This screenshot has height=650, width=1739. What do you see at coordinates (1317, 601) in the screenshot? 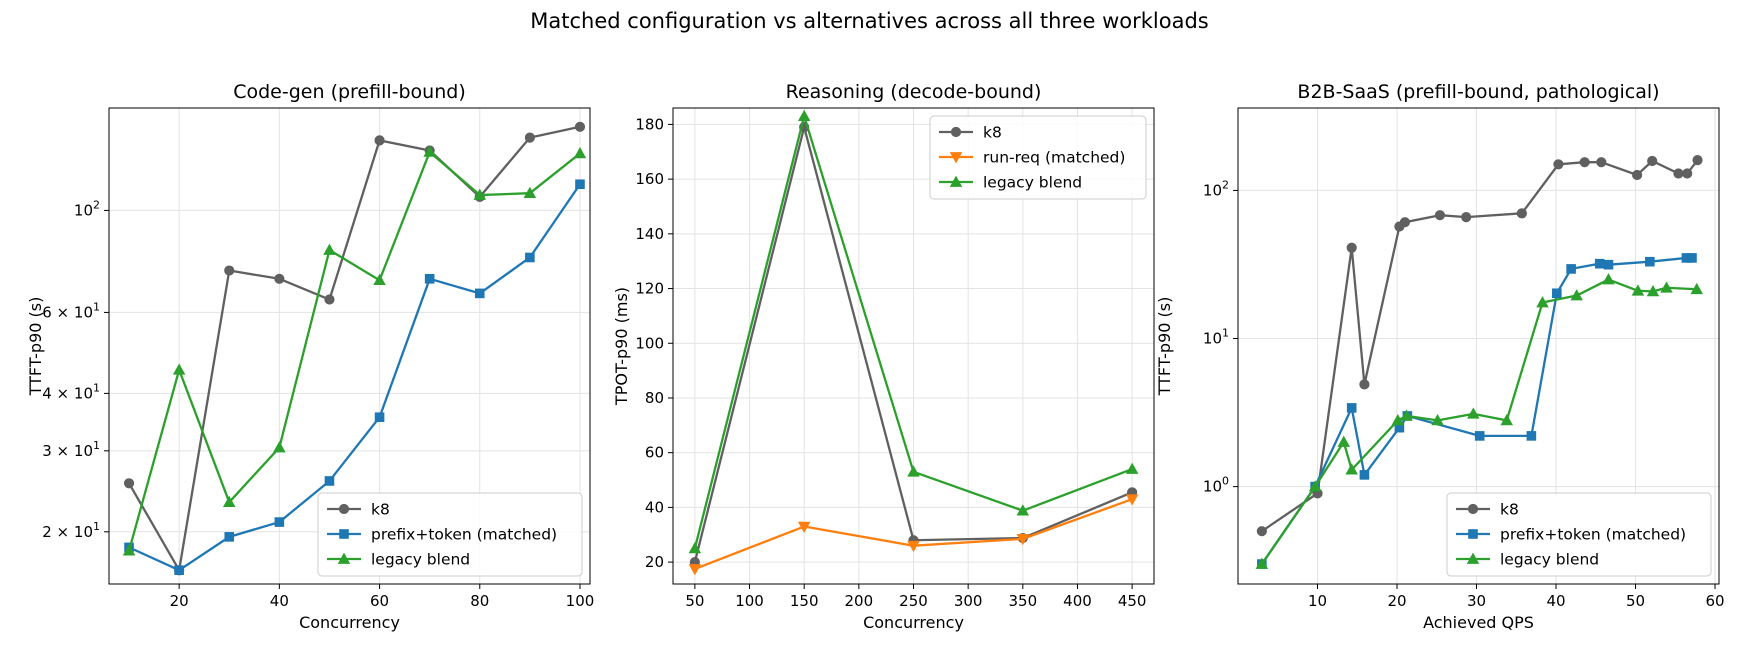
I see `x-tick-label: 10` at bounding box center [1317, 601].